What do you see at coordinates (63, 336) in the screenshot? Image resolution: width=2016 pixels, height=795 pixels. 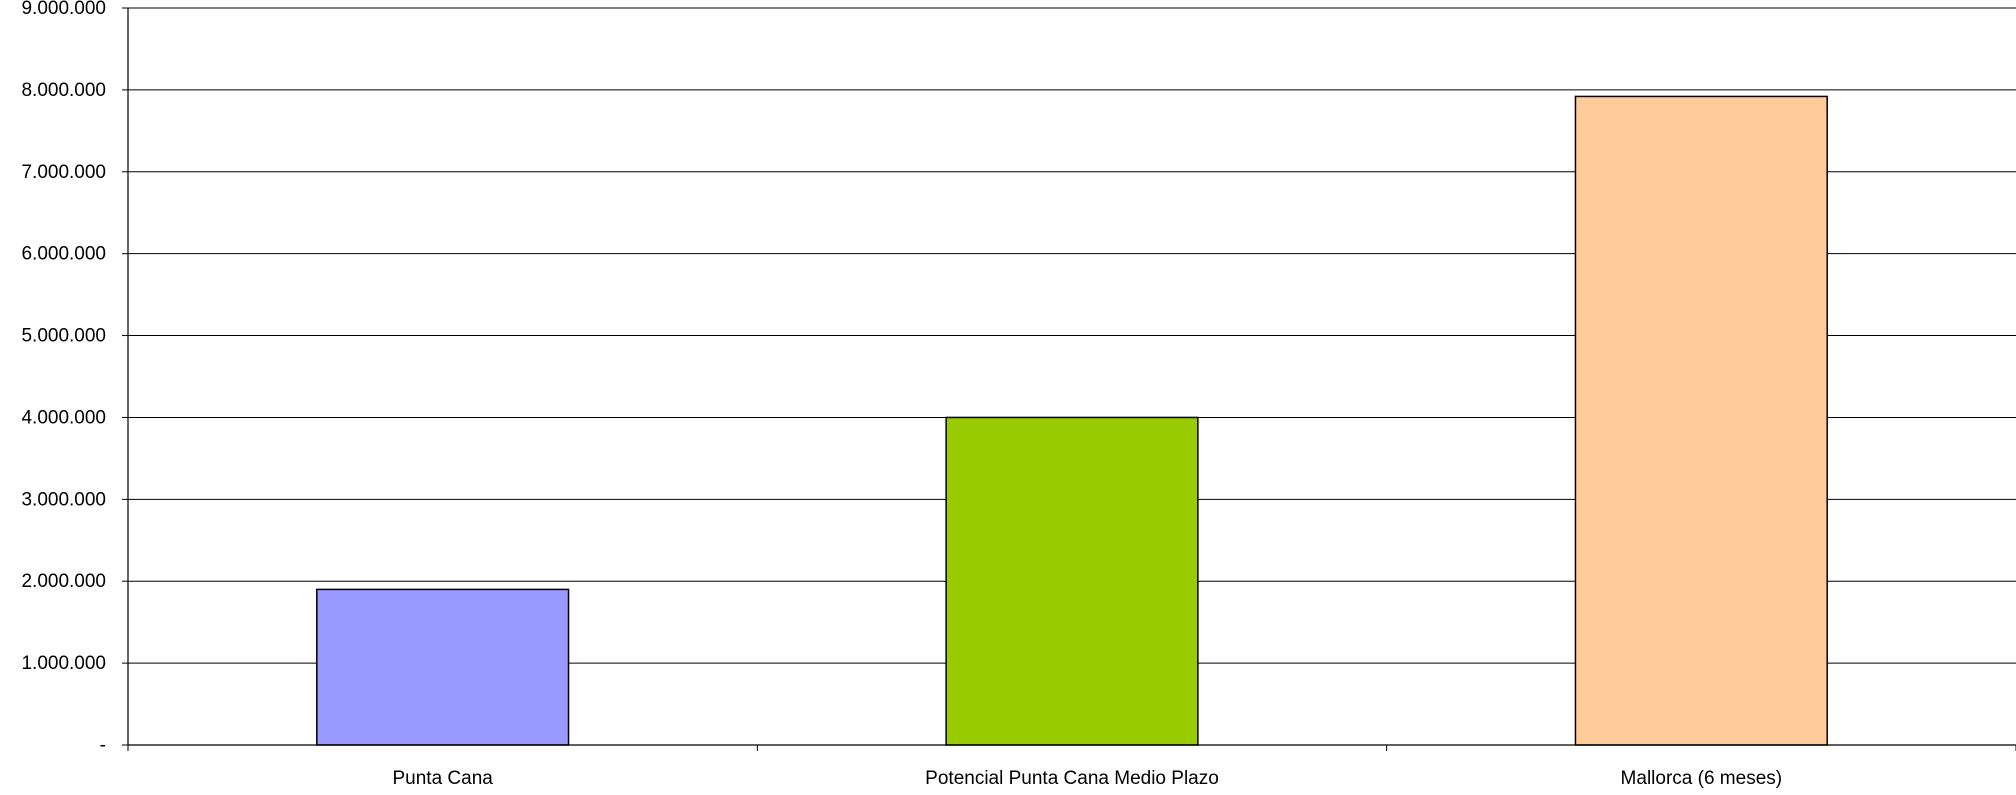 I see `y-tick-label: 5.000.000` at bounding box center [63, 336].